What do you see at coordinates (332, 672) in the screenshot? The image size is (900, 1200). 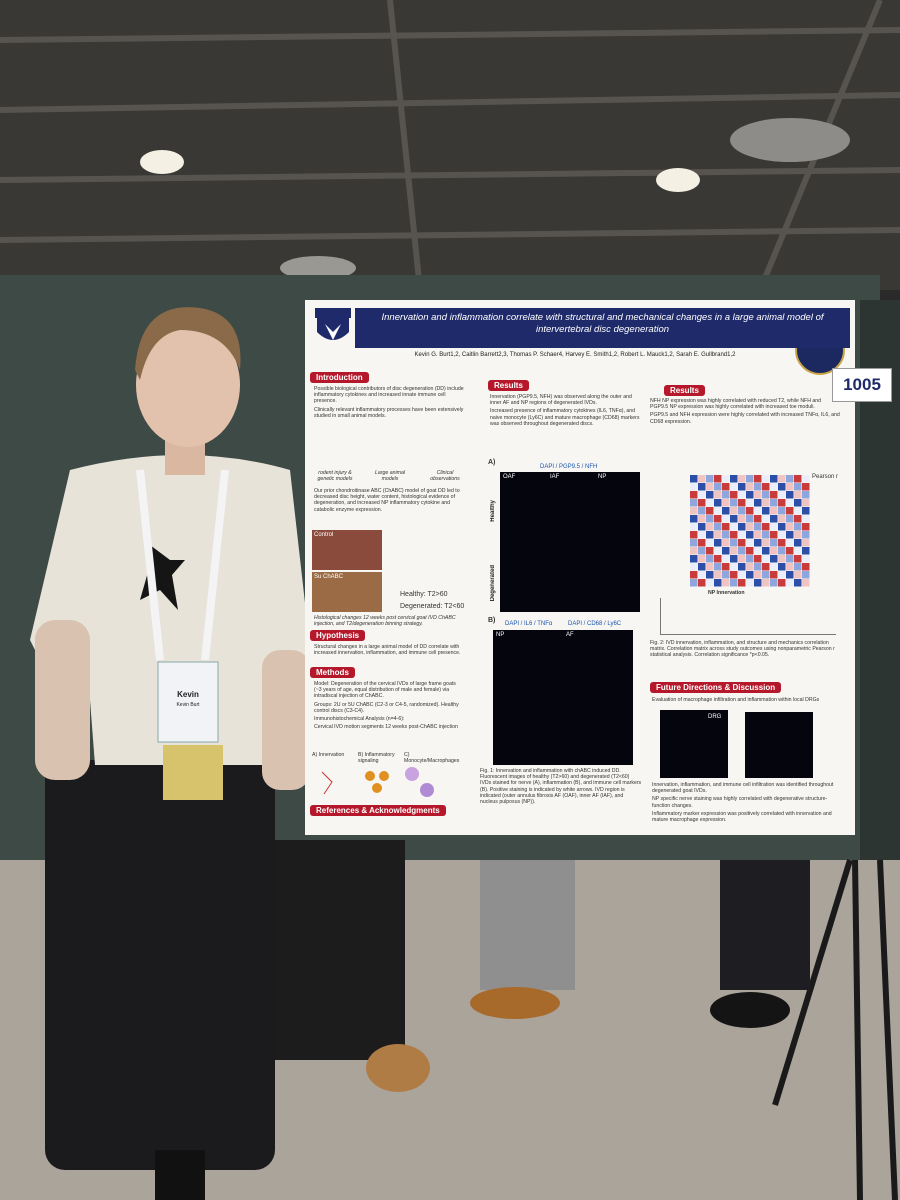 I see `section-heading: Methods` at bounding box center [332, 672].